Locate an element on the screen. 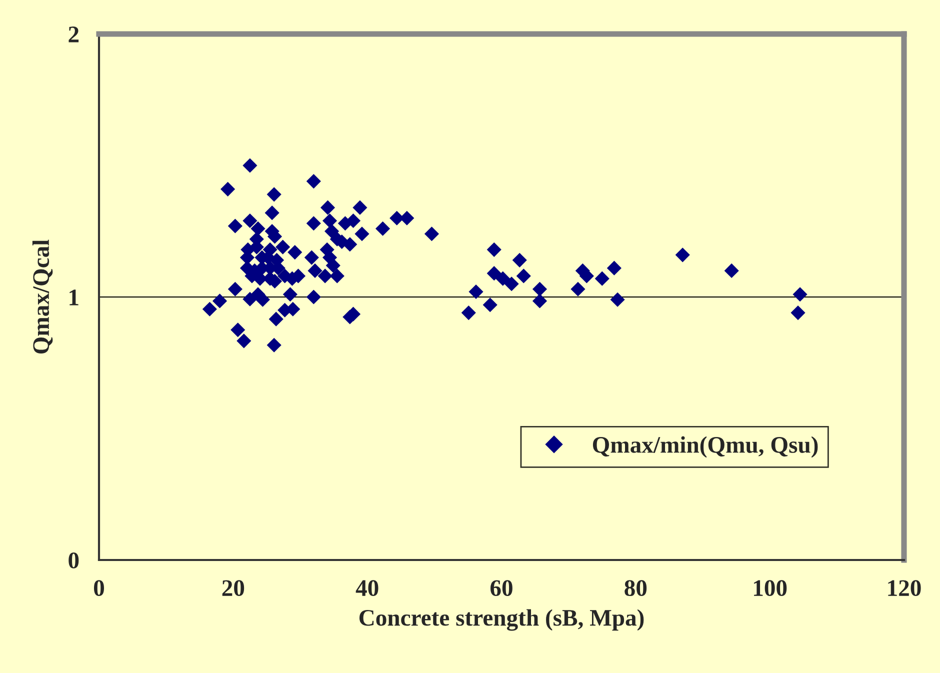  x-tick-label: 60 is located at coordinates (501, 588).